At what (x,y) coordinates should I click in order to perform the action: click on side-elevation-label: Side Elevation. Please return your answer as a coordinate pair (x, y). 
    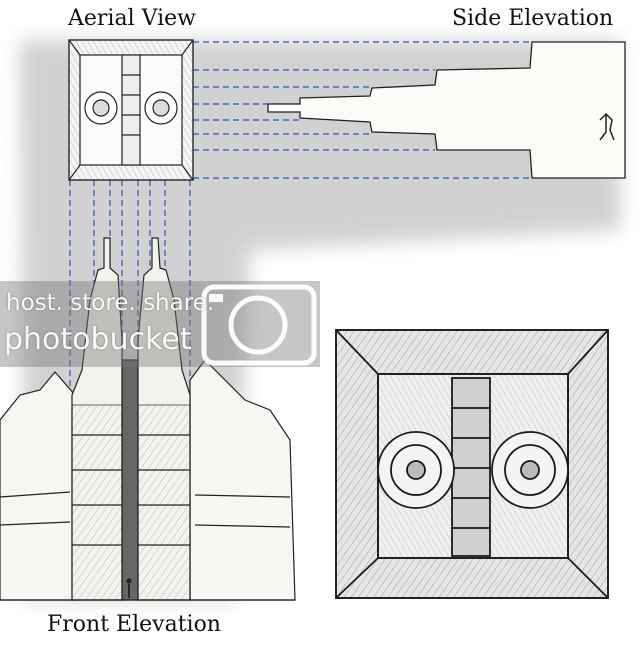
    Looking at the image, I should click on (533, 18).